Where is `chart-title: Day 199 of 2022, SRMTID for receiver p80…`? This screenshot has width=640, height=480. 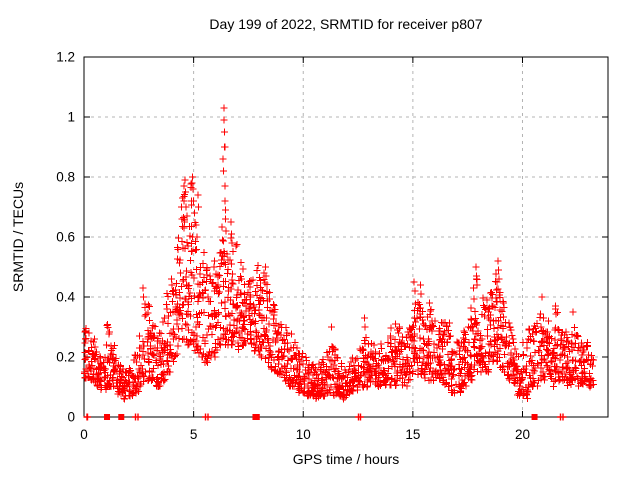 chart-title: Day 199 of 2022, SRMTID for receiver p80… is located at coordinates (346, 24).